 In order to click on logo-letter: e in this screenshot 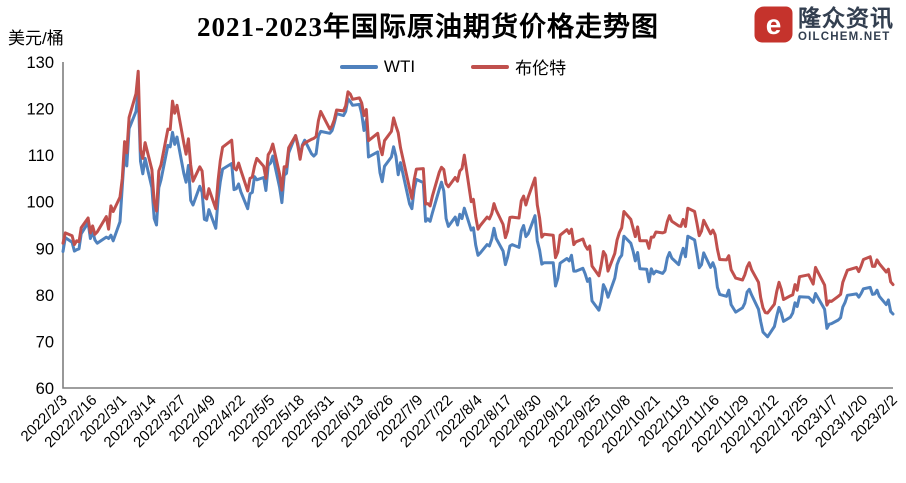, I will do `click(773, 24)`.